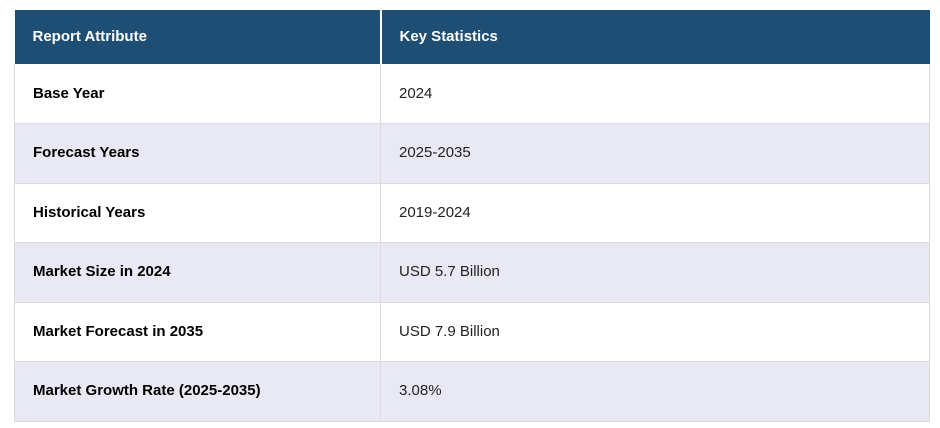 Image resolution: width=940 pixels, height=428 pixels. Describe the element at coordinates (655, 391) in the screenshot. I see `row-value: 3.08%` at that location.